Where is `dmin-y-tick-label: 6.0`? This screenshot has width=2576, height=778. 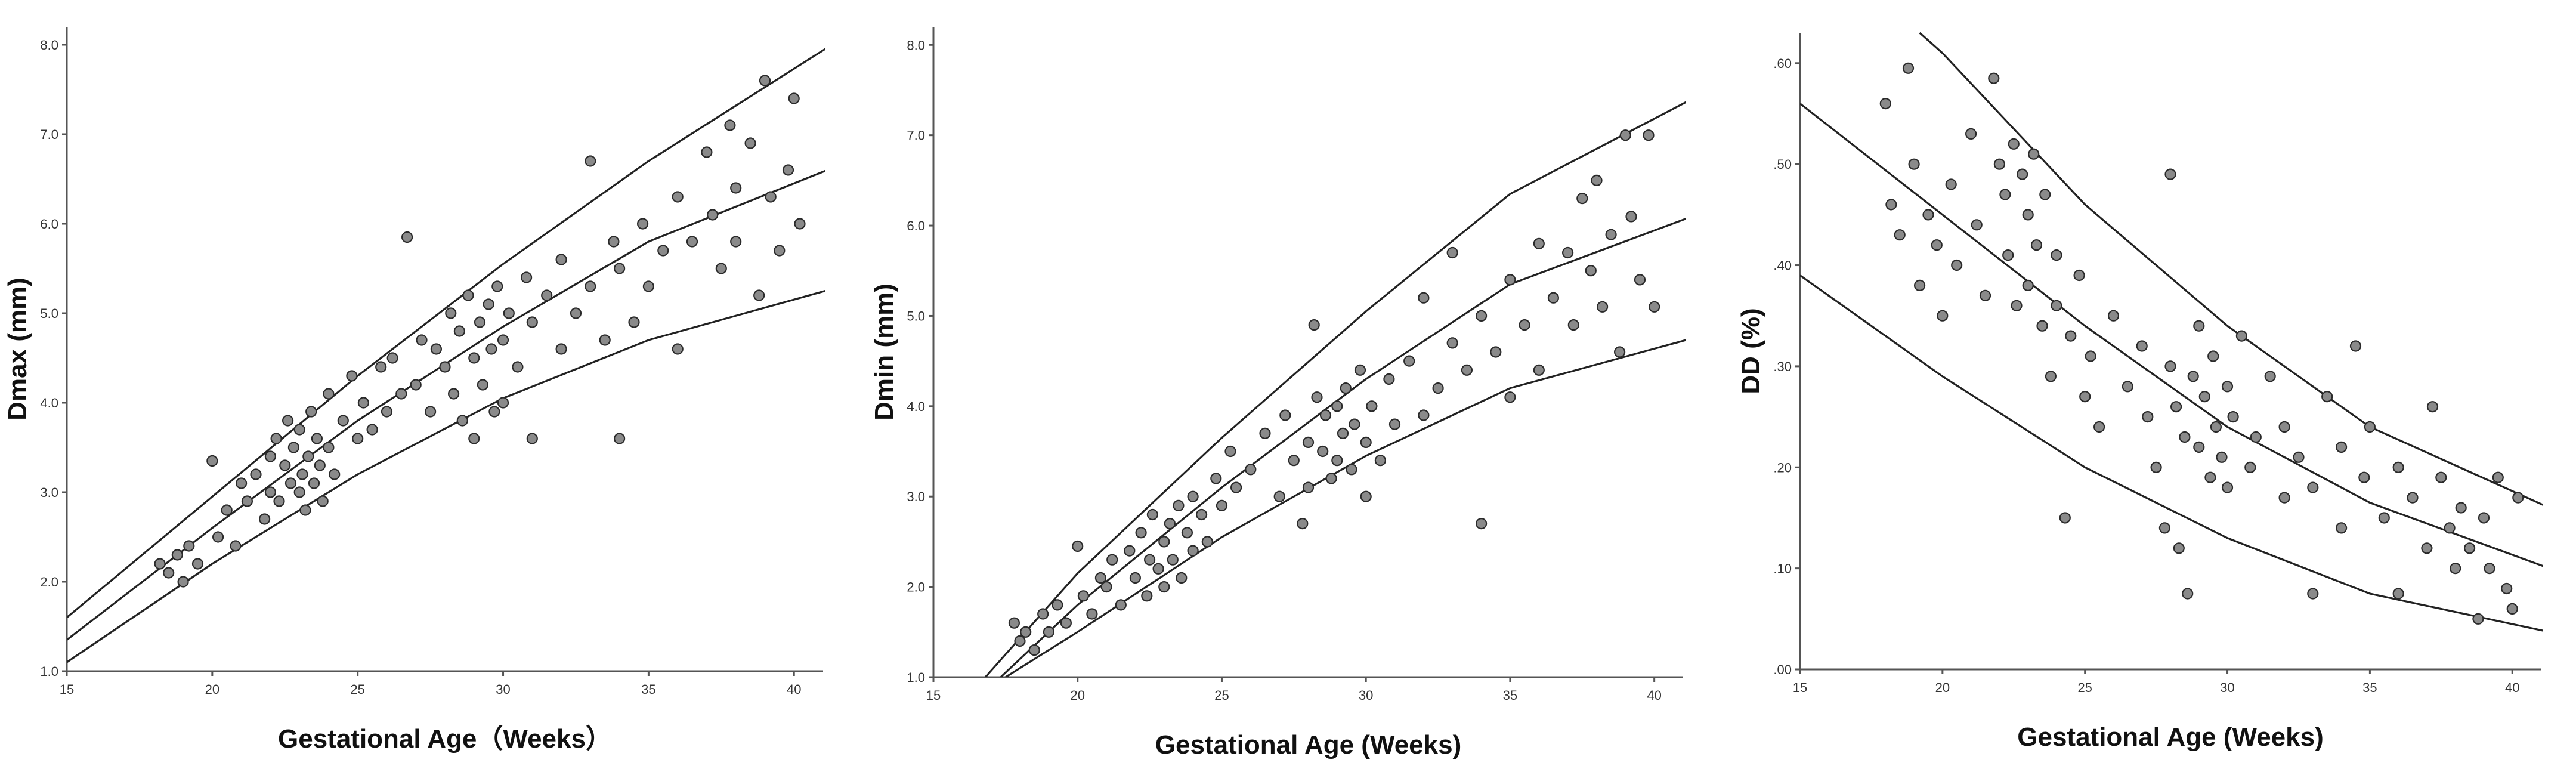
dmin-y-tick-label: 6.0 is located at coordinates (916, 225).